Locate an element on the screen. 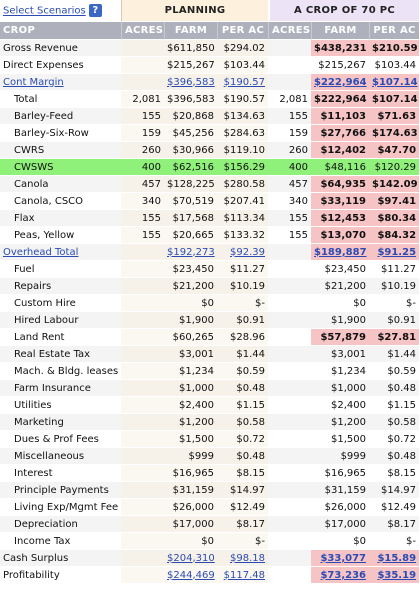 This screenshot has height=613, width=420. cell-crop-per-ac: $0.59 is located at coordinates (394, 371).